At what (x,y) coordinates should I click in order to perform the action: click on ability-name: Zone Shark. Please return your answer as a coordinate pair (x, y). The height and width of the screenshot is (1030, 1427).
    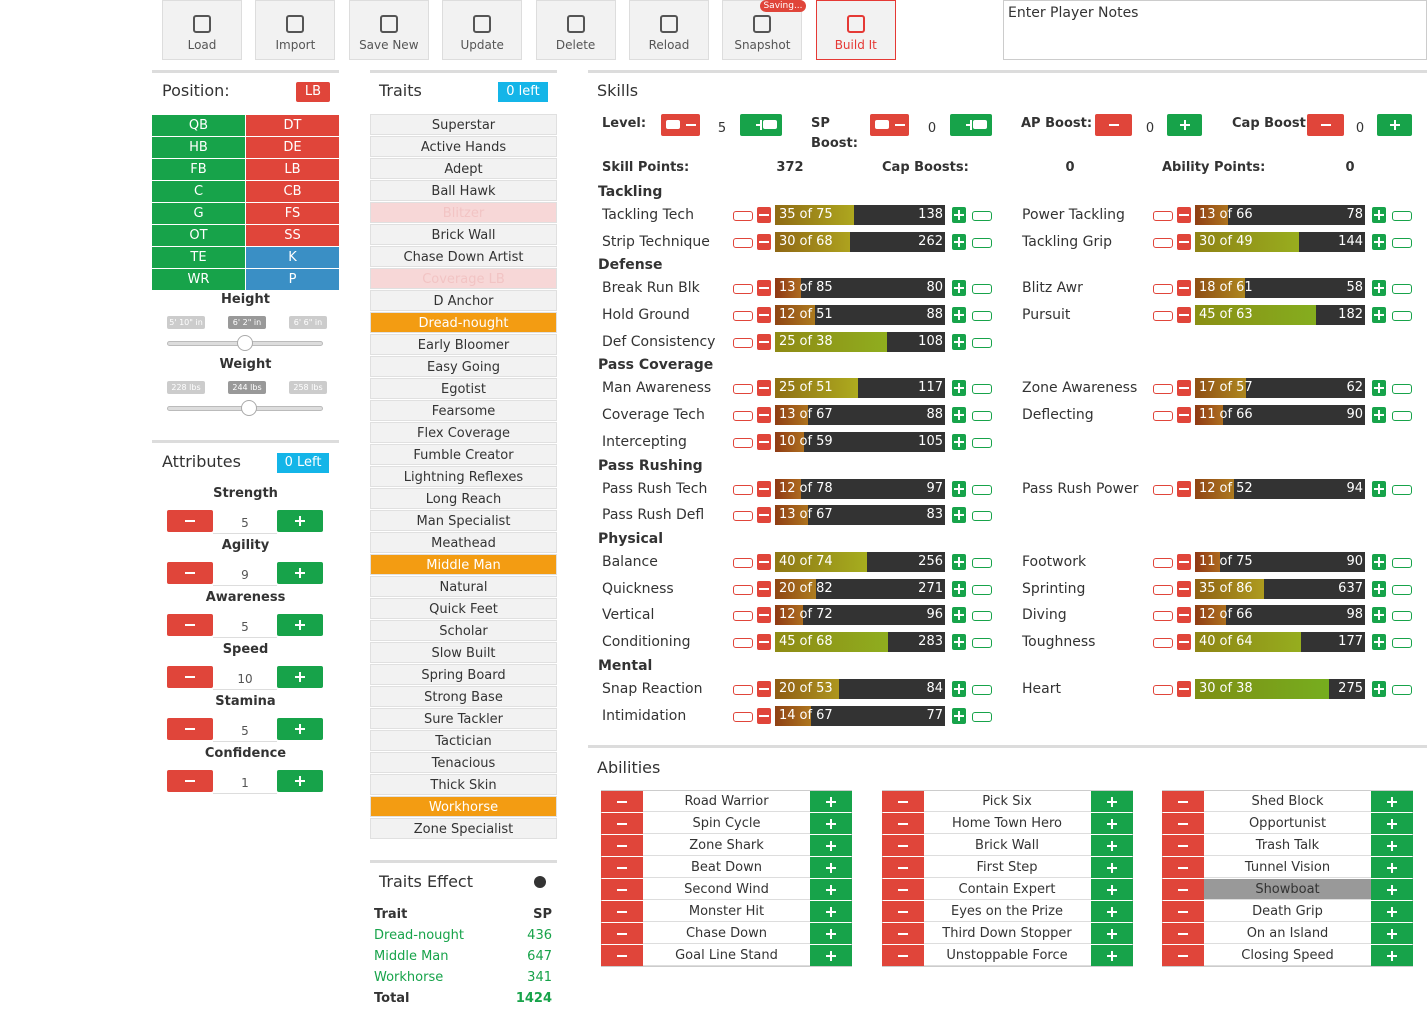
    Looking at the image, I should click on (726, 845).